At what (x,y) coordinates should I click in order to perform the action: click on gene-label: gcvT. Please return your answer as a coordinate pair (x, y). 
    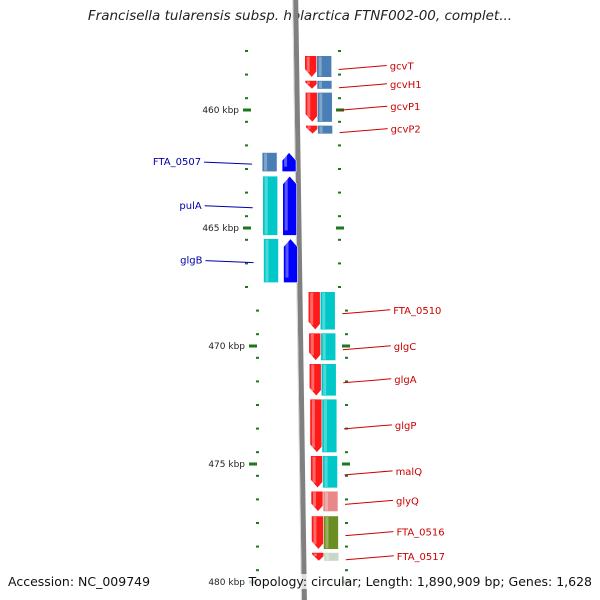
    Looking at the image, I should click on (402, 67).